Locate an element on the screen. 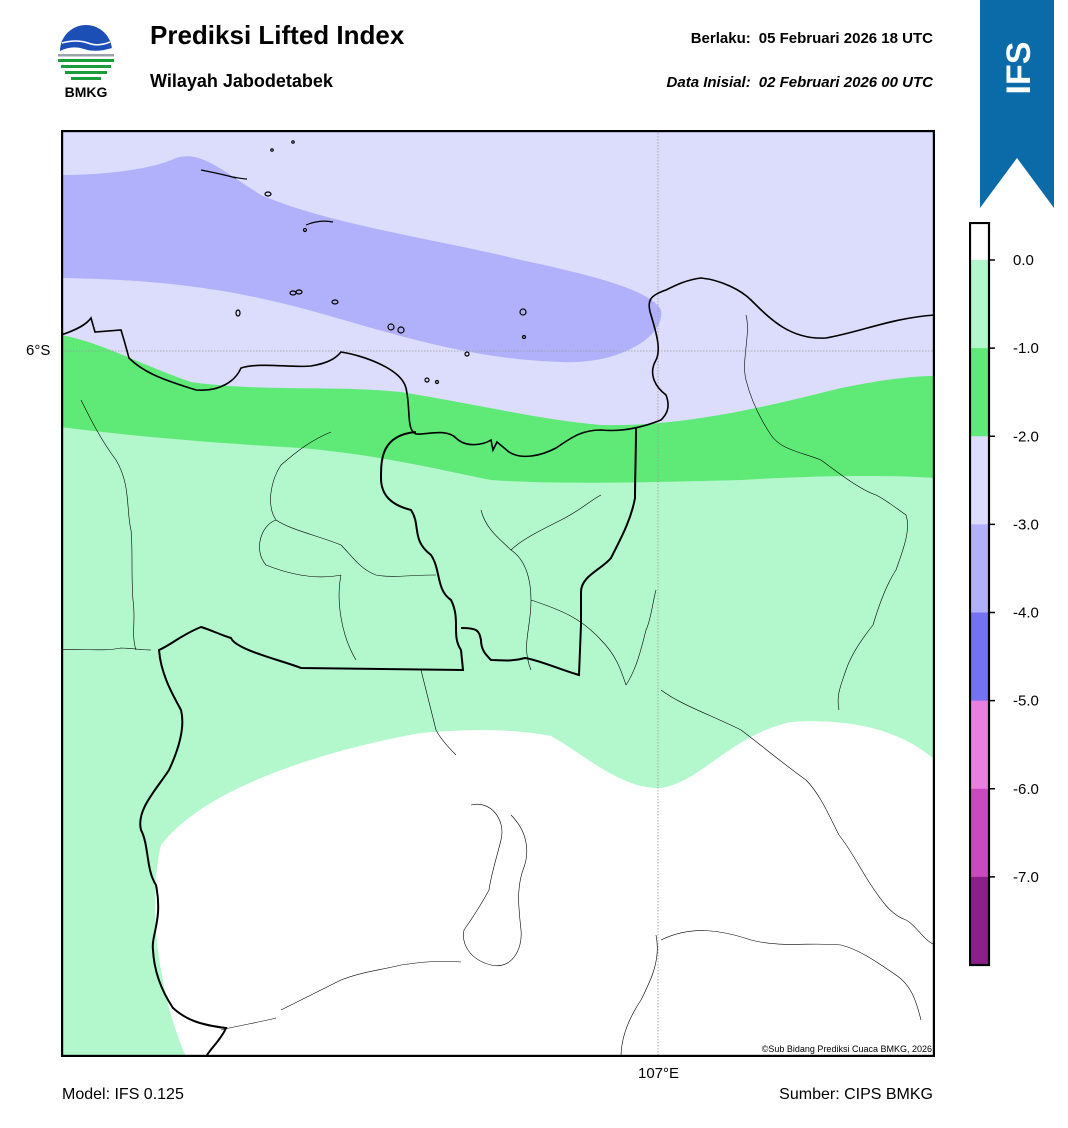  ifs-badge: IFS is located at coordinates (1017, 104).